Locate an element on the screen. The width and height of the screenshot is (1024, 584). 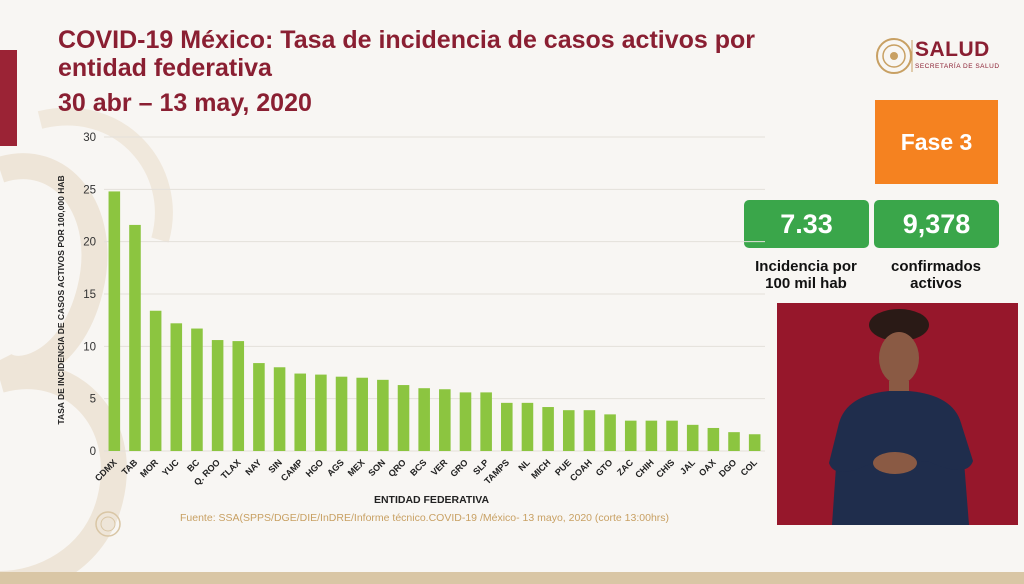
x-tick-label: SON is located at coordinates (376, 467).